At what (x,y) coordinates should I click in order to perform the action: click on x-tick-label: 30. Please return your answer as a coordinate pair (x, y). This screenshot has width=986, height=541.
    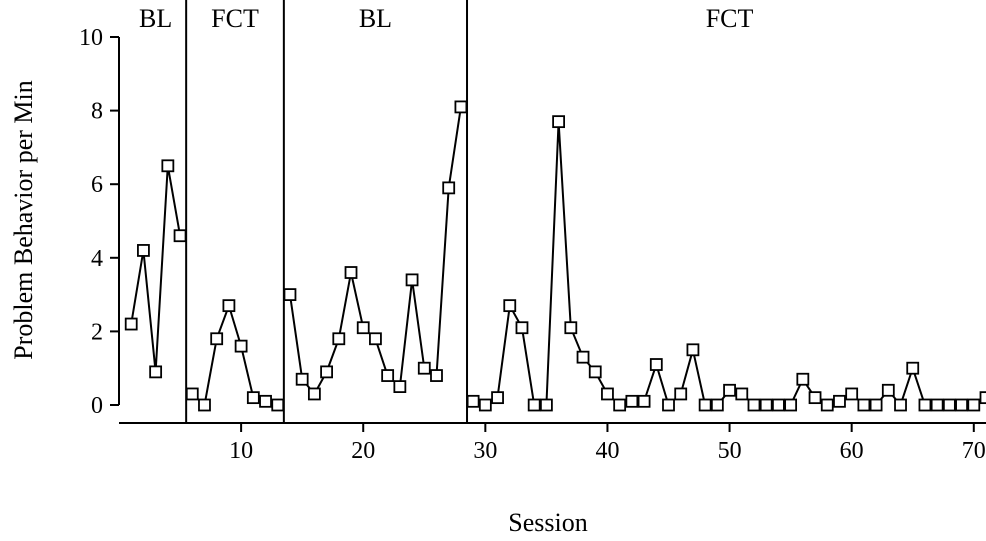
    Looking at the image, I should click on (485, 451).